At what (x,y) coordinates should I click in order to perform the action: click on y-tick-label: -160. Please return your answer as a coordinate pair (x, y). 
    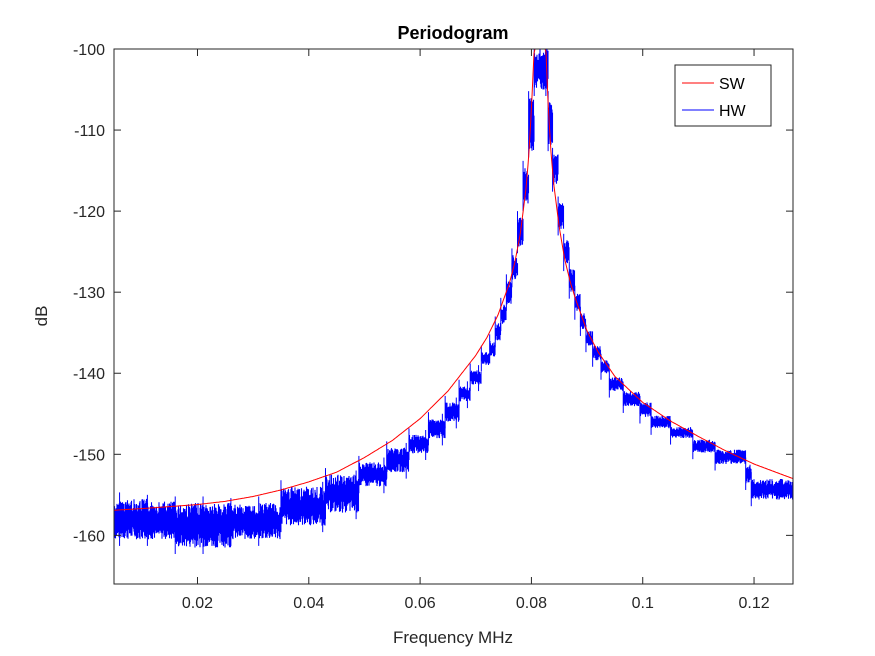
    Looking at the image, I should click on (89, 536).